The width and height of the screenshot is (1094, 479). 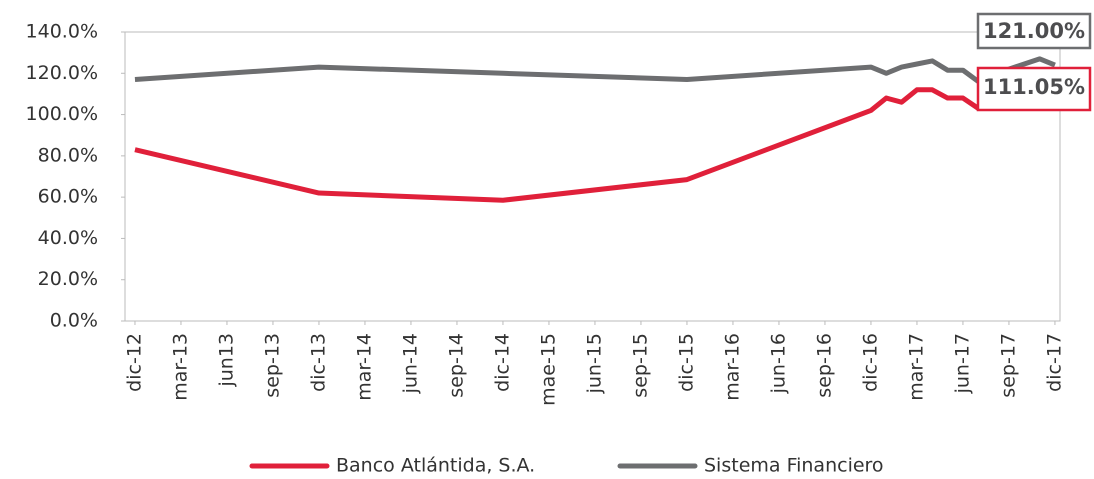 What do you see at coordinates (410, 363) in the screenshot?
I see `x-tick-label: jun-14` at bounding box center [410, 363].